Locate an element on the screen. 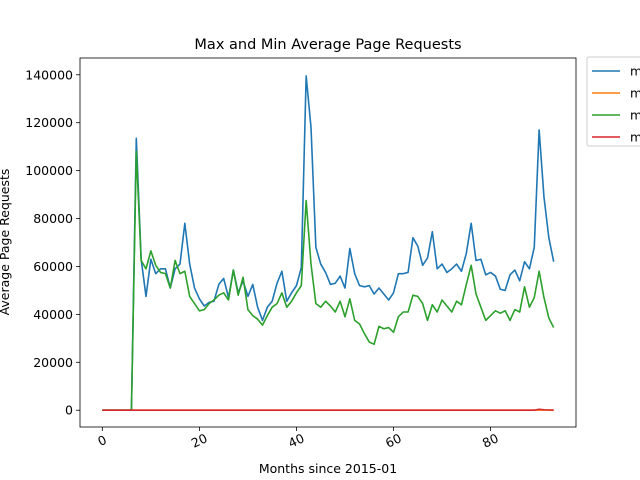 The height and width of the screenshot is (480, 640). x-tick-label: 20 is located at coordinates (199, 440).